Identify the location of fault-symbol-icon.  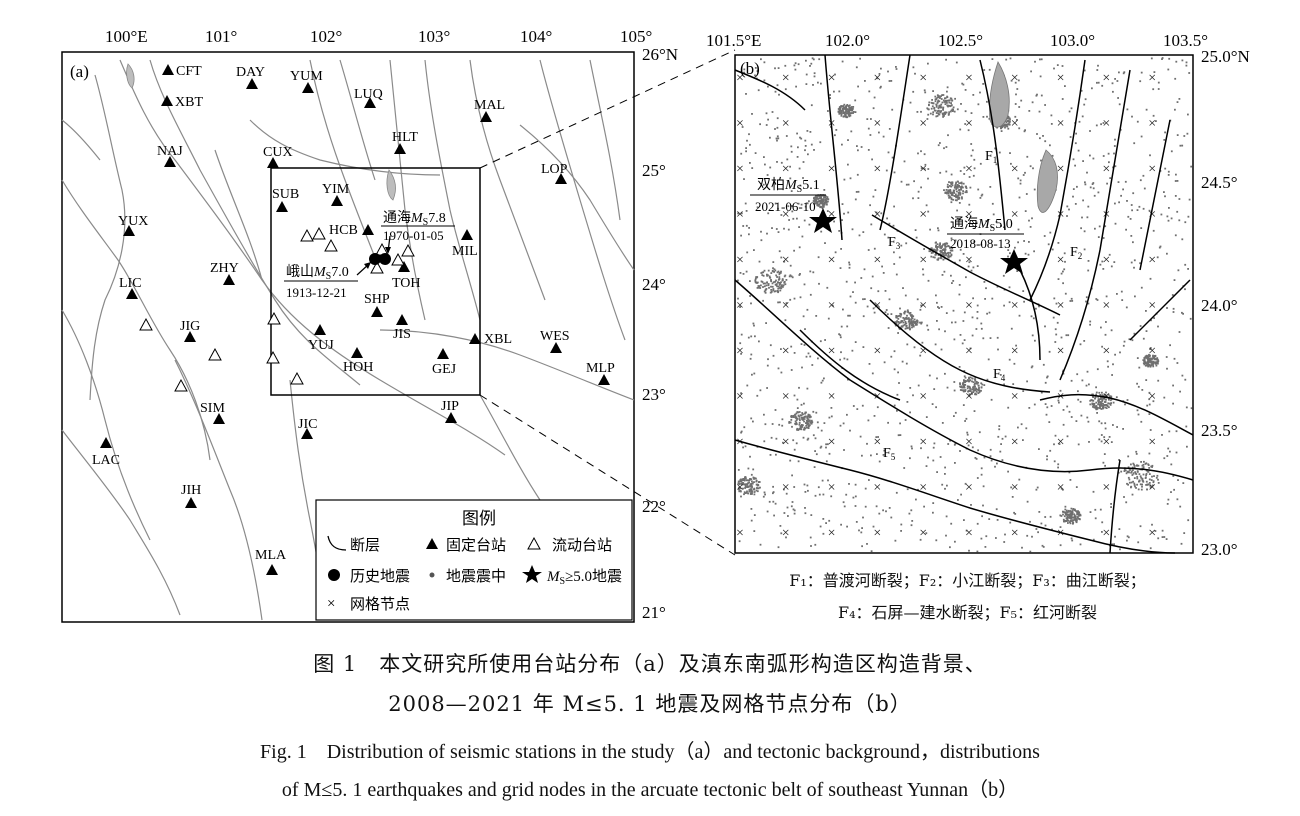
(337, 543).